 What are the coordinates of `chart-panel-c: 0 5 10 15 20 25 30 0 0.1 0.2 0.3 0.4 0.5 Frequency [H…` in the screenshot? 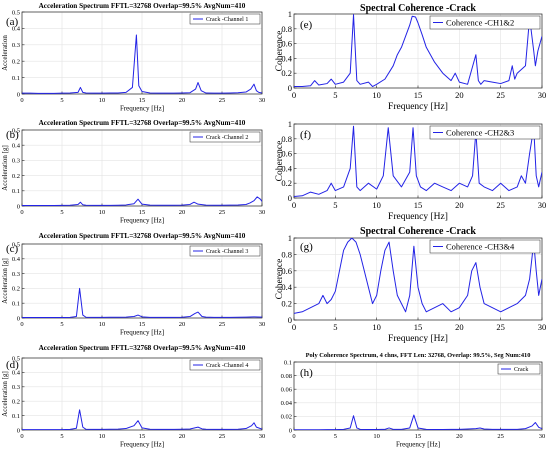 It's located at (133, 284).